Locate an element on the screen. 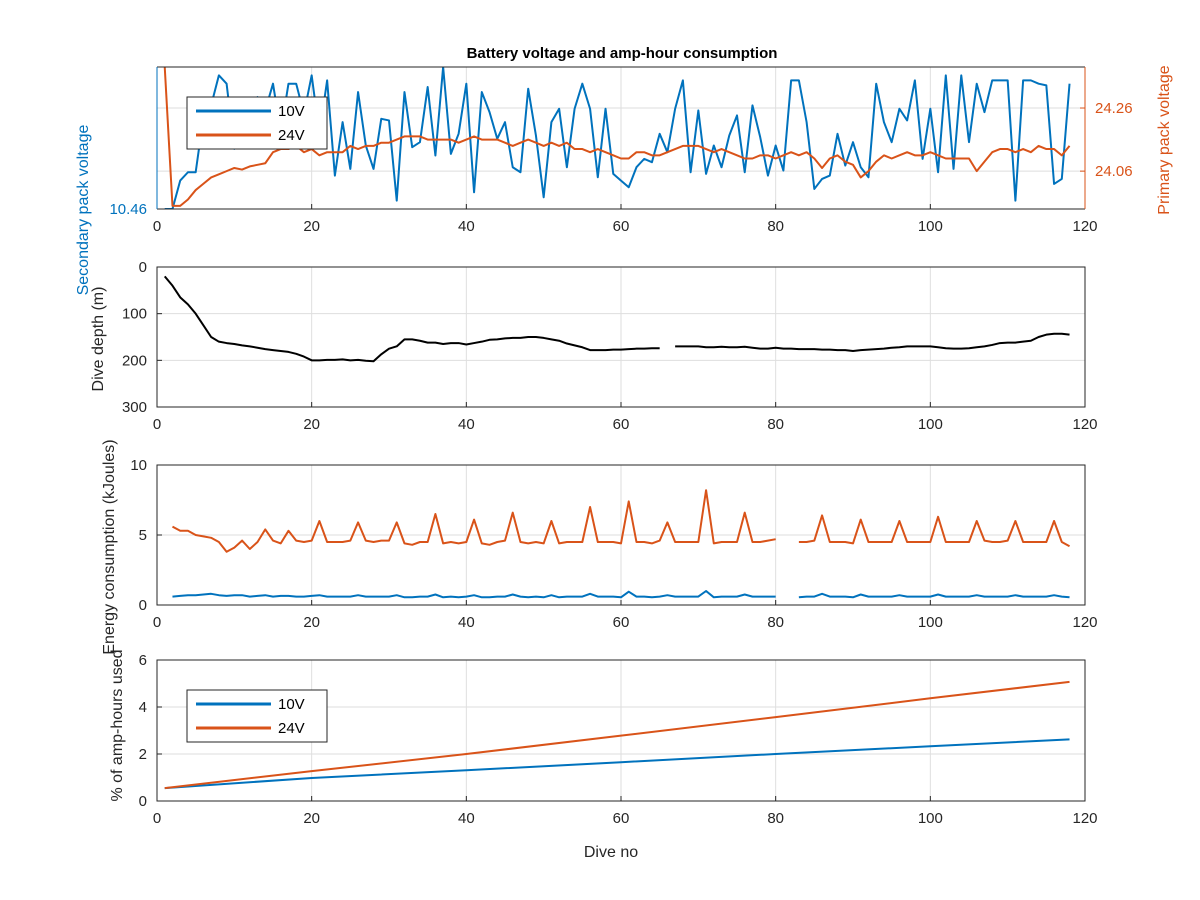 Image resolution: width=1200 pixels, height=900 pixels. y-left-axis-label: Secondary pack voltage is located at coordinates (83, 210).